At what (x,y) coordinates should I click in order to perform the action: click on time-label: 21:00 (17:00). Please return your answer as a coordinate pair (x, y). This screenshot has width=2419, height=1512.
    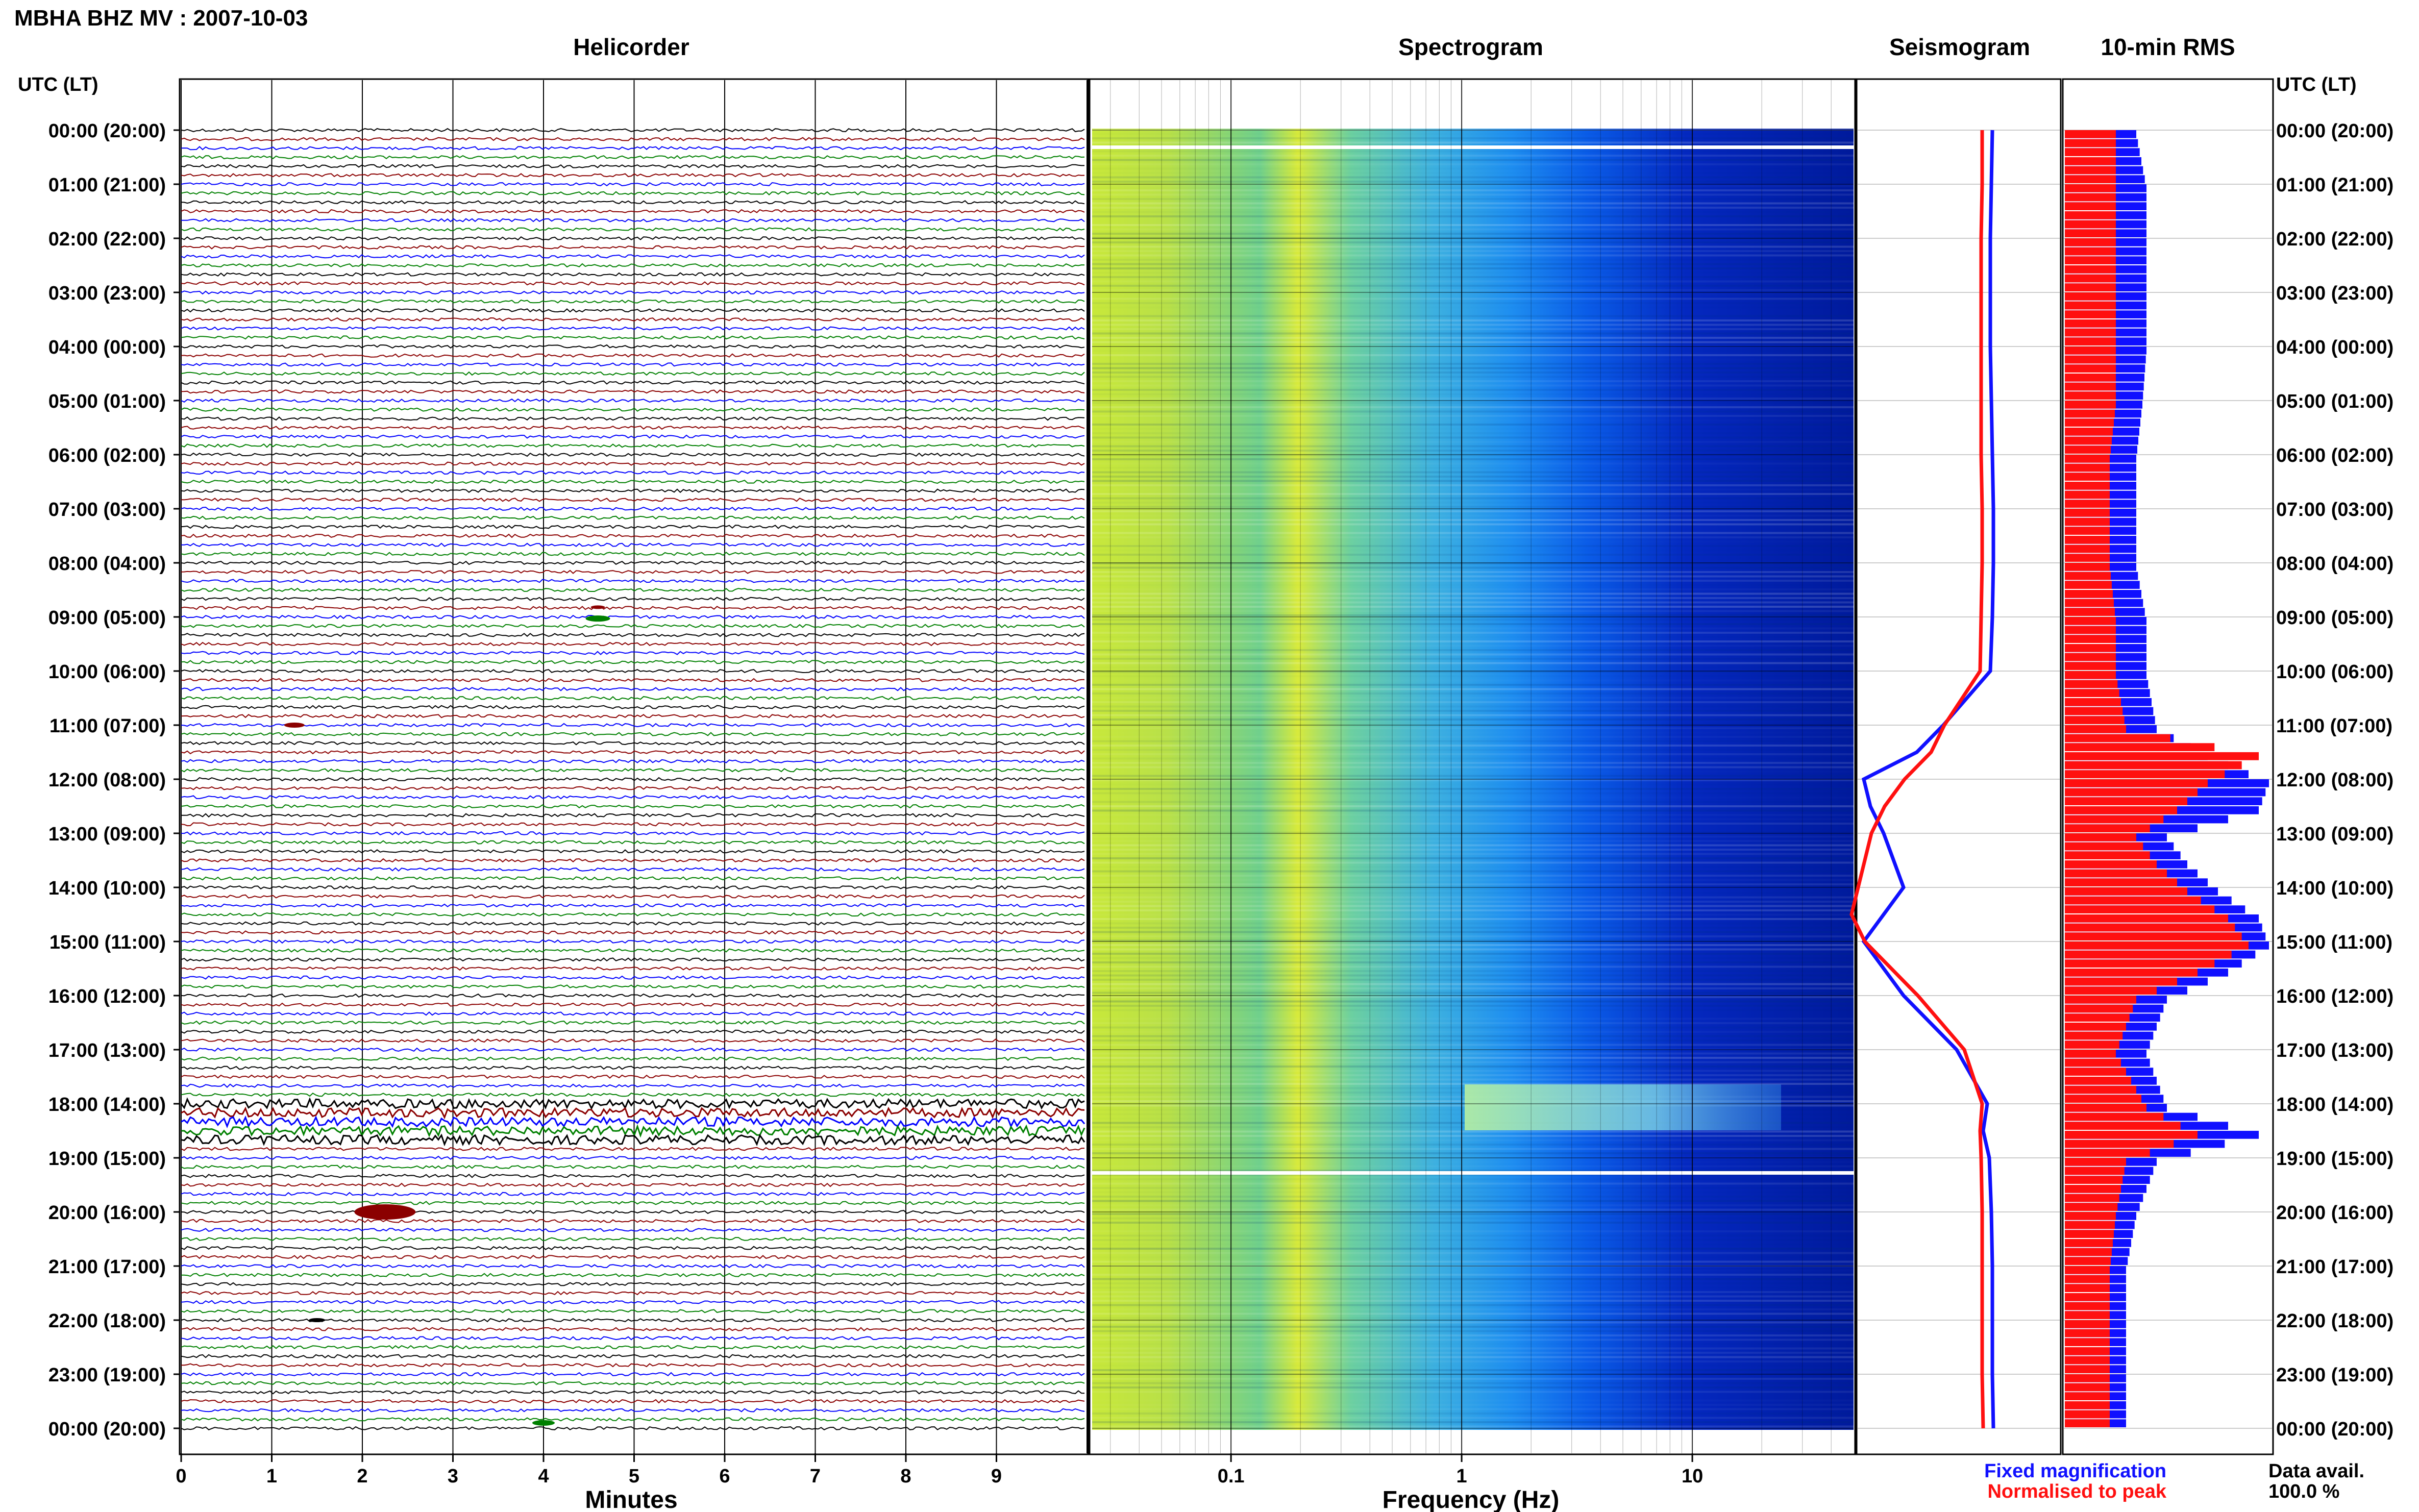
    Looking at the image, I should click on (2334, 1267).